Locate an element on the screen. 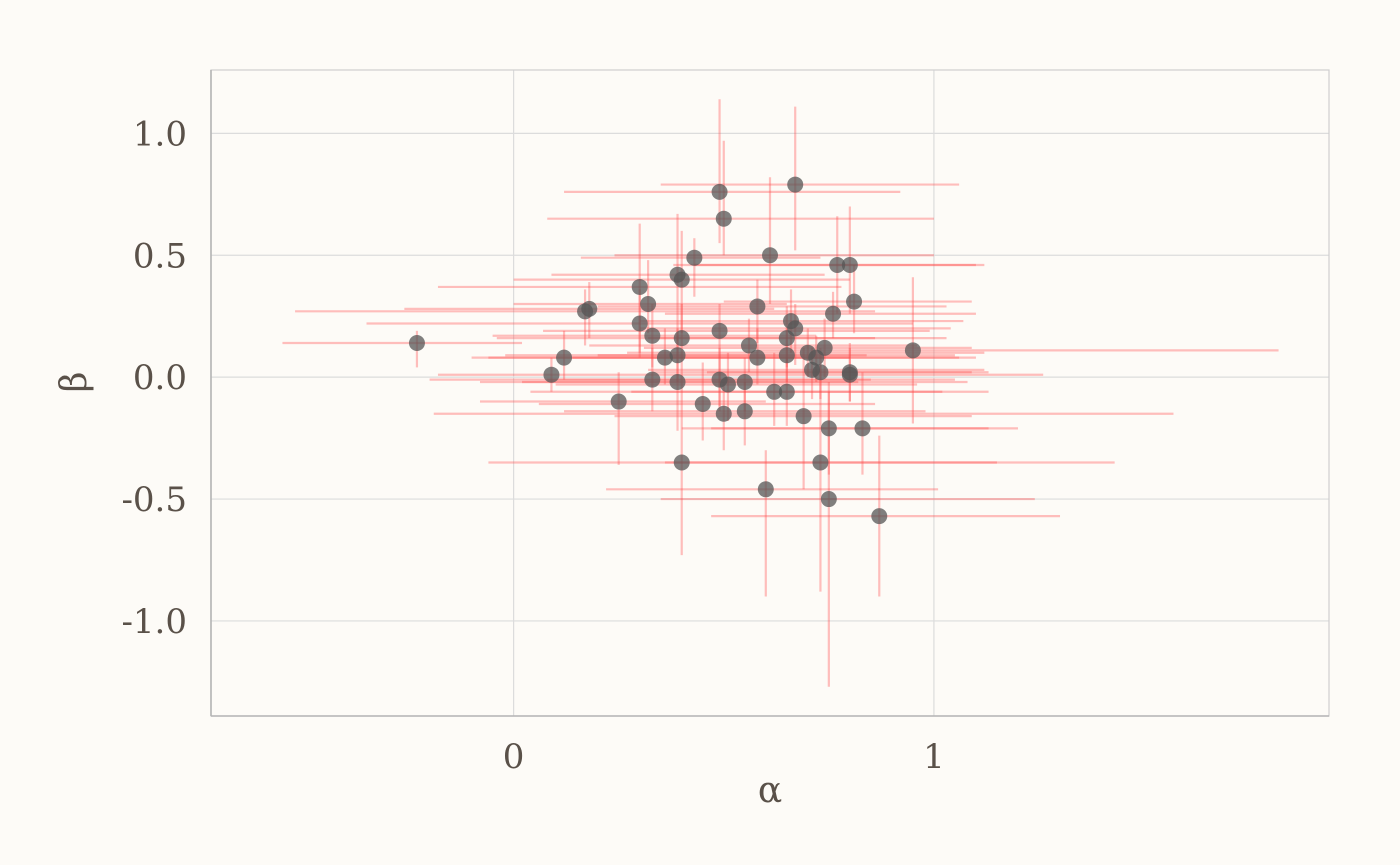  y-axis-title: β is located at coordinates (74, 382).